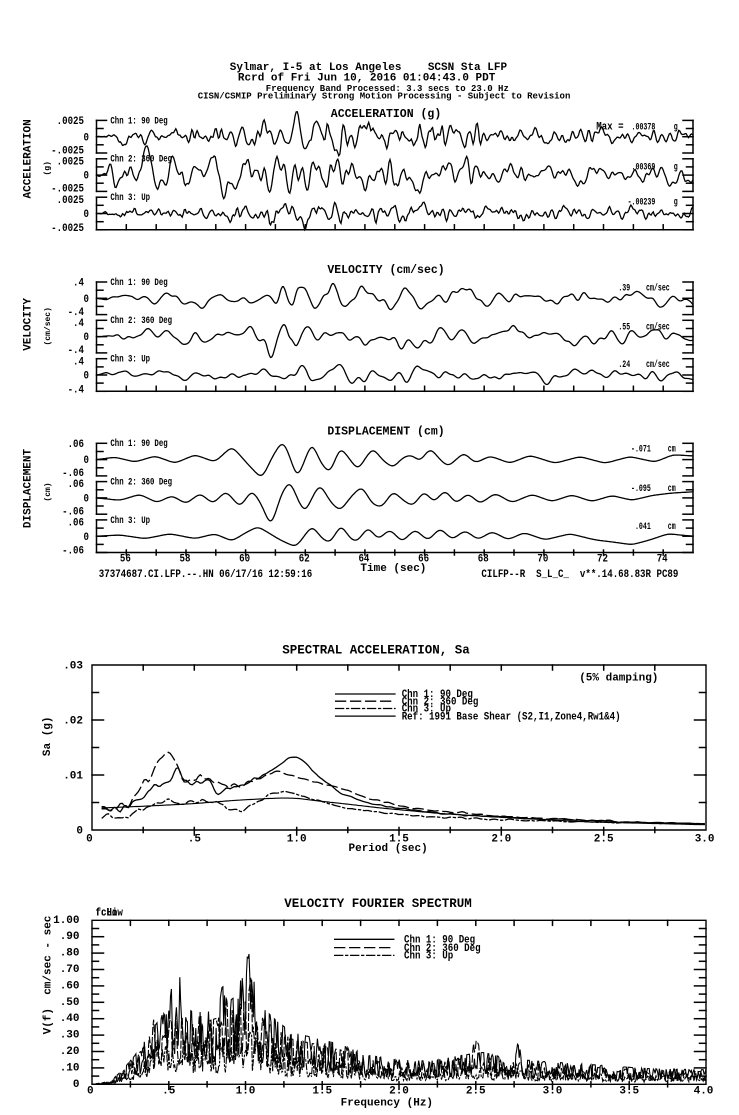  Describe the element at coordinates (244, 560) in the screenshot. I see `svg-text: 60` at that location.